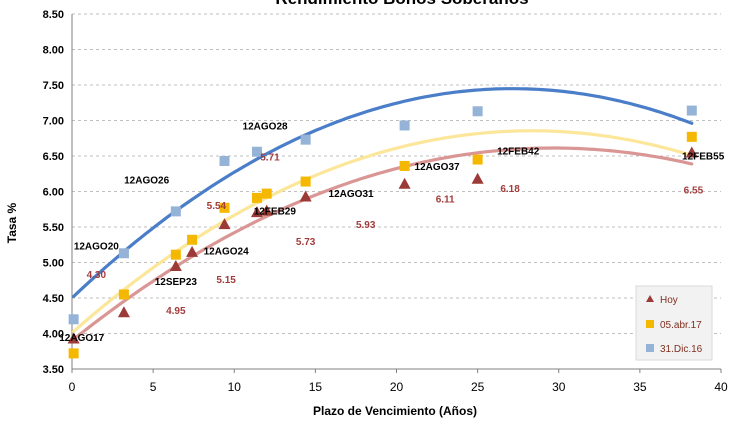  Describe the element at coordinates (81, 338) in the screenshot. I see `bond-label: 12AGO17` at that location.